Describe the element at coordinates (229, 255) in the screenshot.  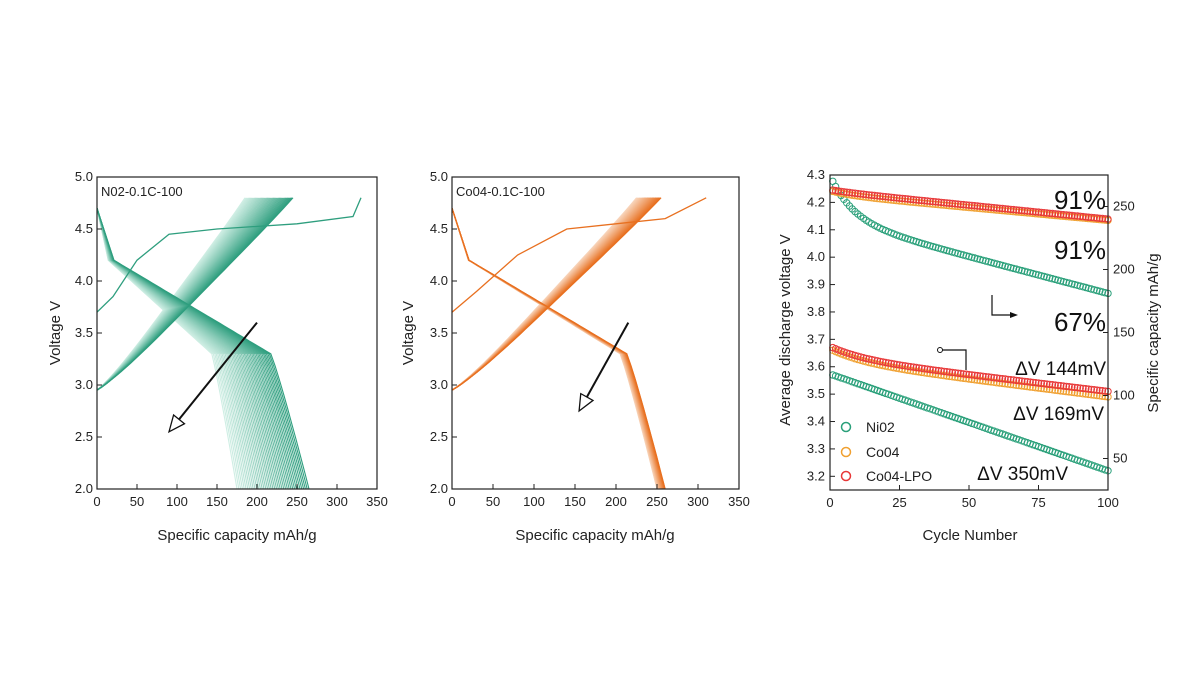
I see `first-charge-curve` at that location.